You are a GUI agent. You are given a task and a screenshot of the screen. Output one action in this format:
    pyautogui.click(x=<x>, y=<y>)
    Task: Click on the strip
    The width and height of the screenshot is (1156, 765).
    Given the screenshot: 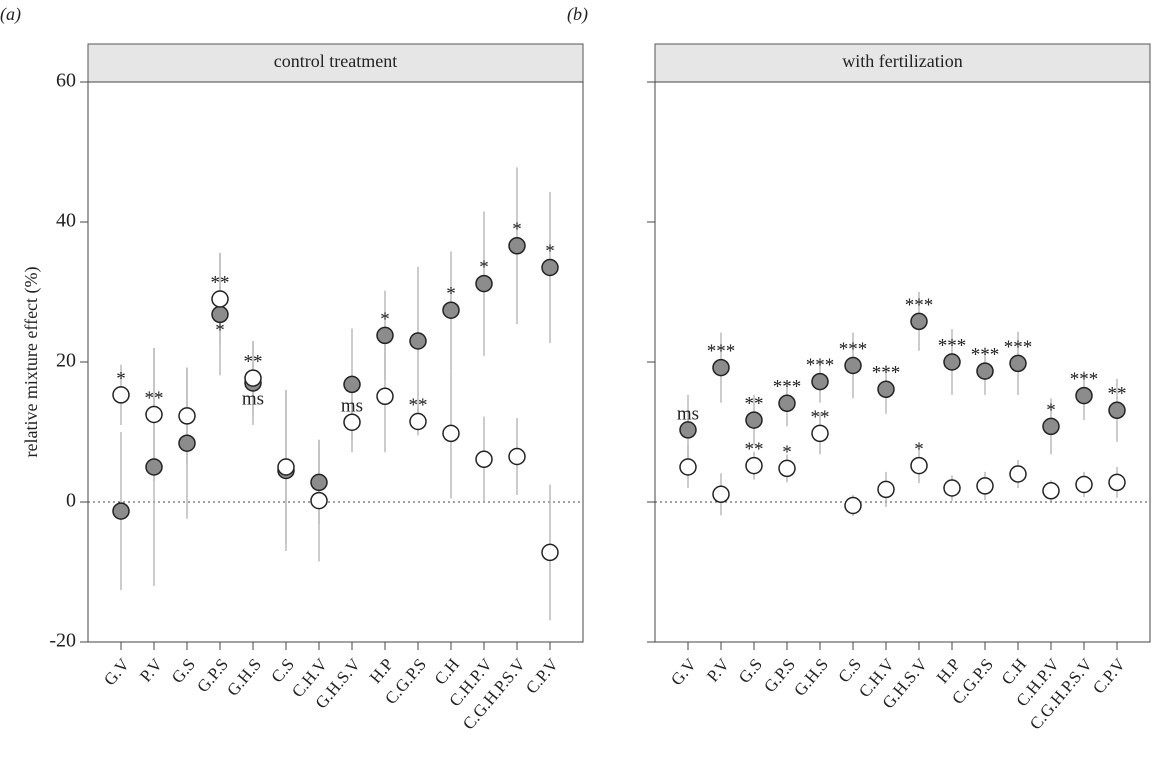 What is the action you would take?
    pyautogui.click(x=335, y=63)
    